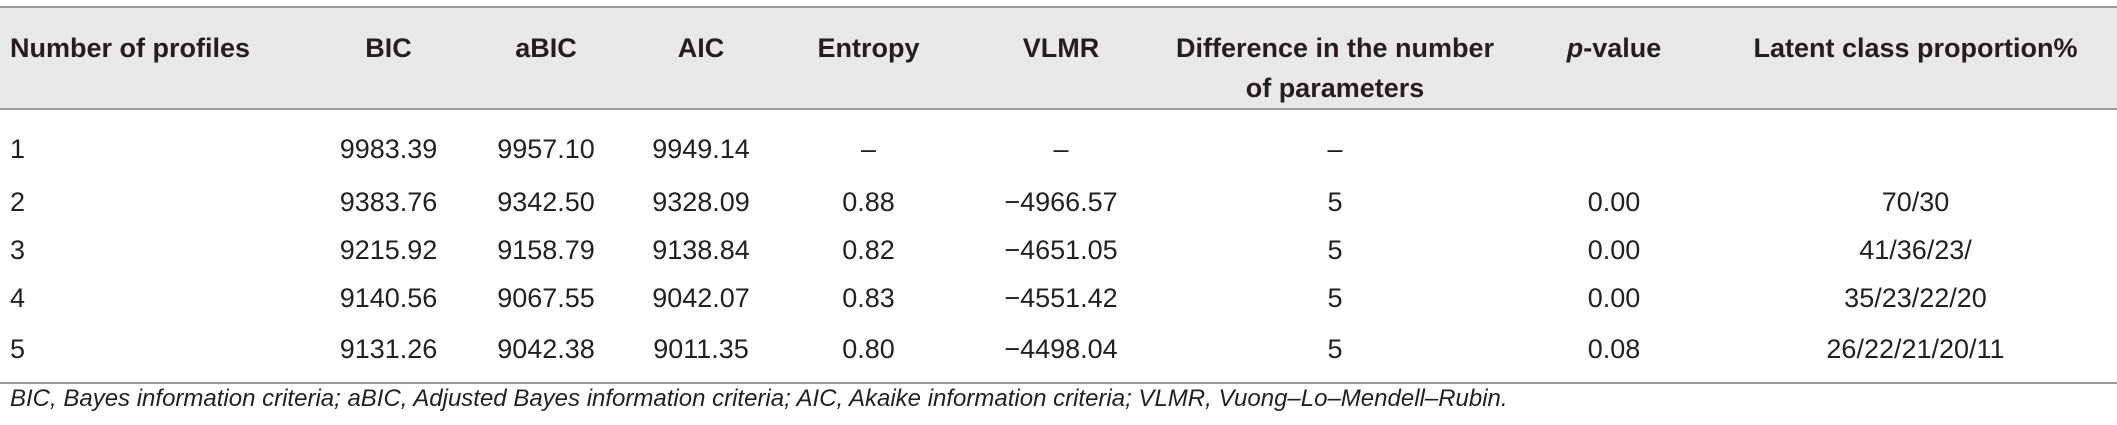  Describe the element at coordinates (546, 58) in the screenshot. I see `header-abic: aBIC` at that location.